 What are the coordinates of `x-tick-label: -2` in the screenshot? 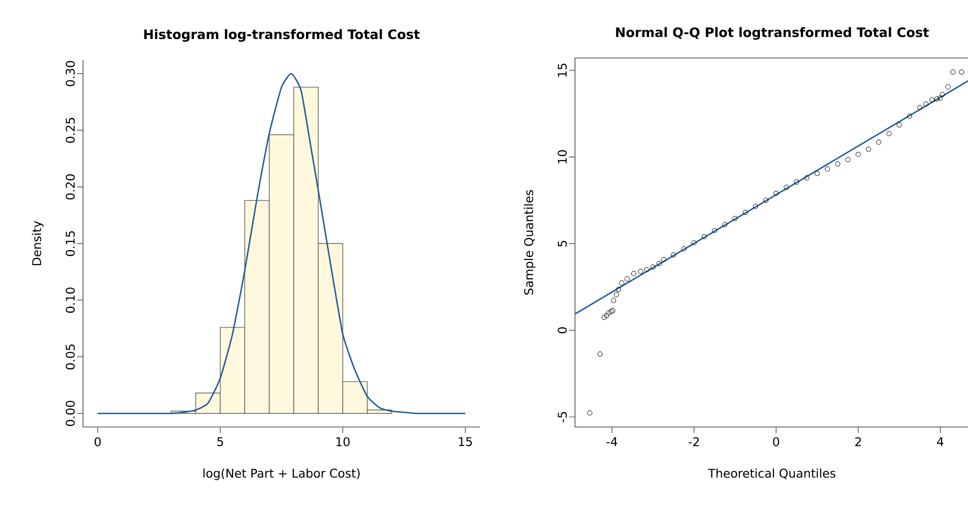 It's located at (693, 441).